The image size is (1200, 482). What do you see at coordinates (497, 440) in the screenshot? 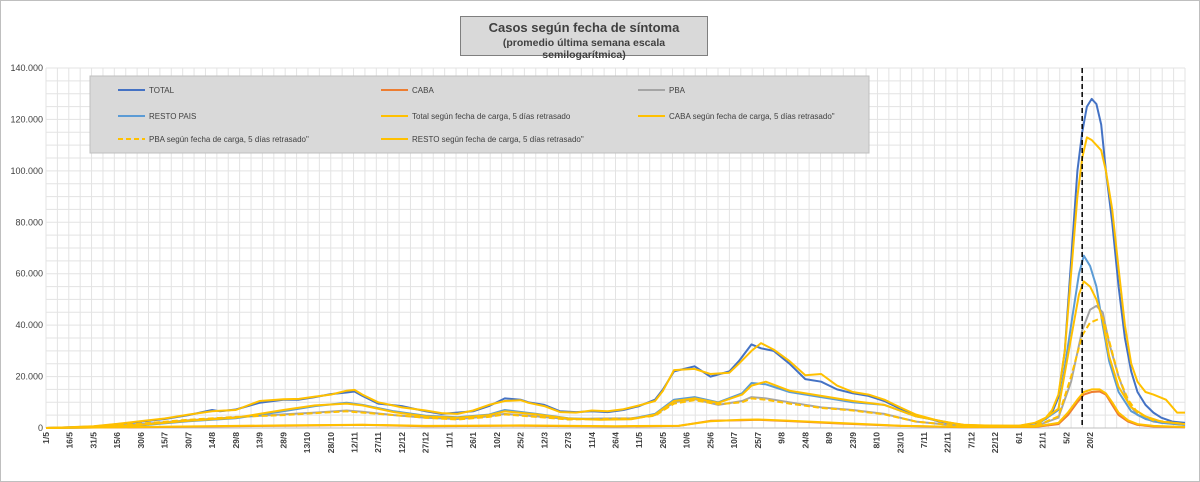
I see `x-tick-label: 10/2` at bounding box center [497, 440].